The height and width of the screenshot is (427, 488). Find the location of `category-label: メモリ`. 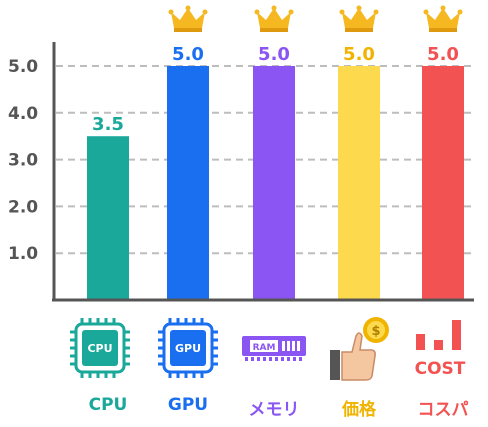

category-label: メモリ is located at coordinates (274, 410).